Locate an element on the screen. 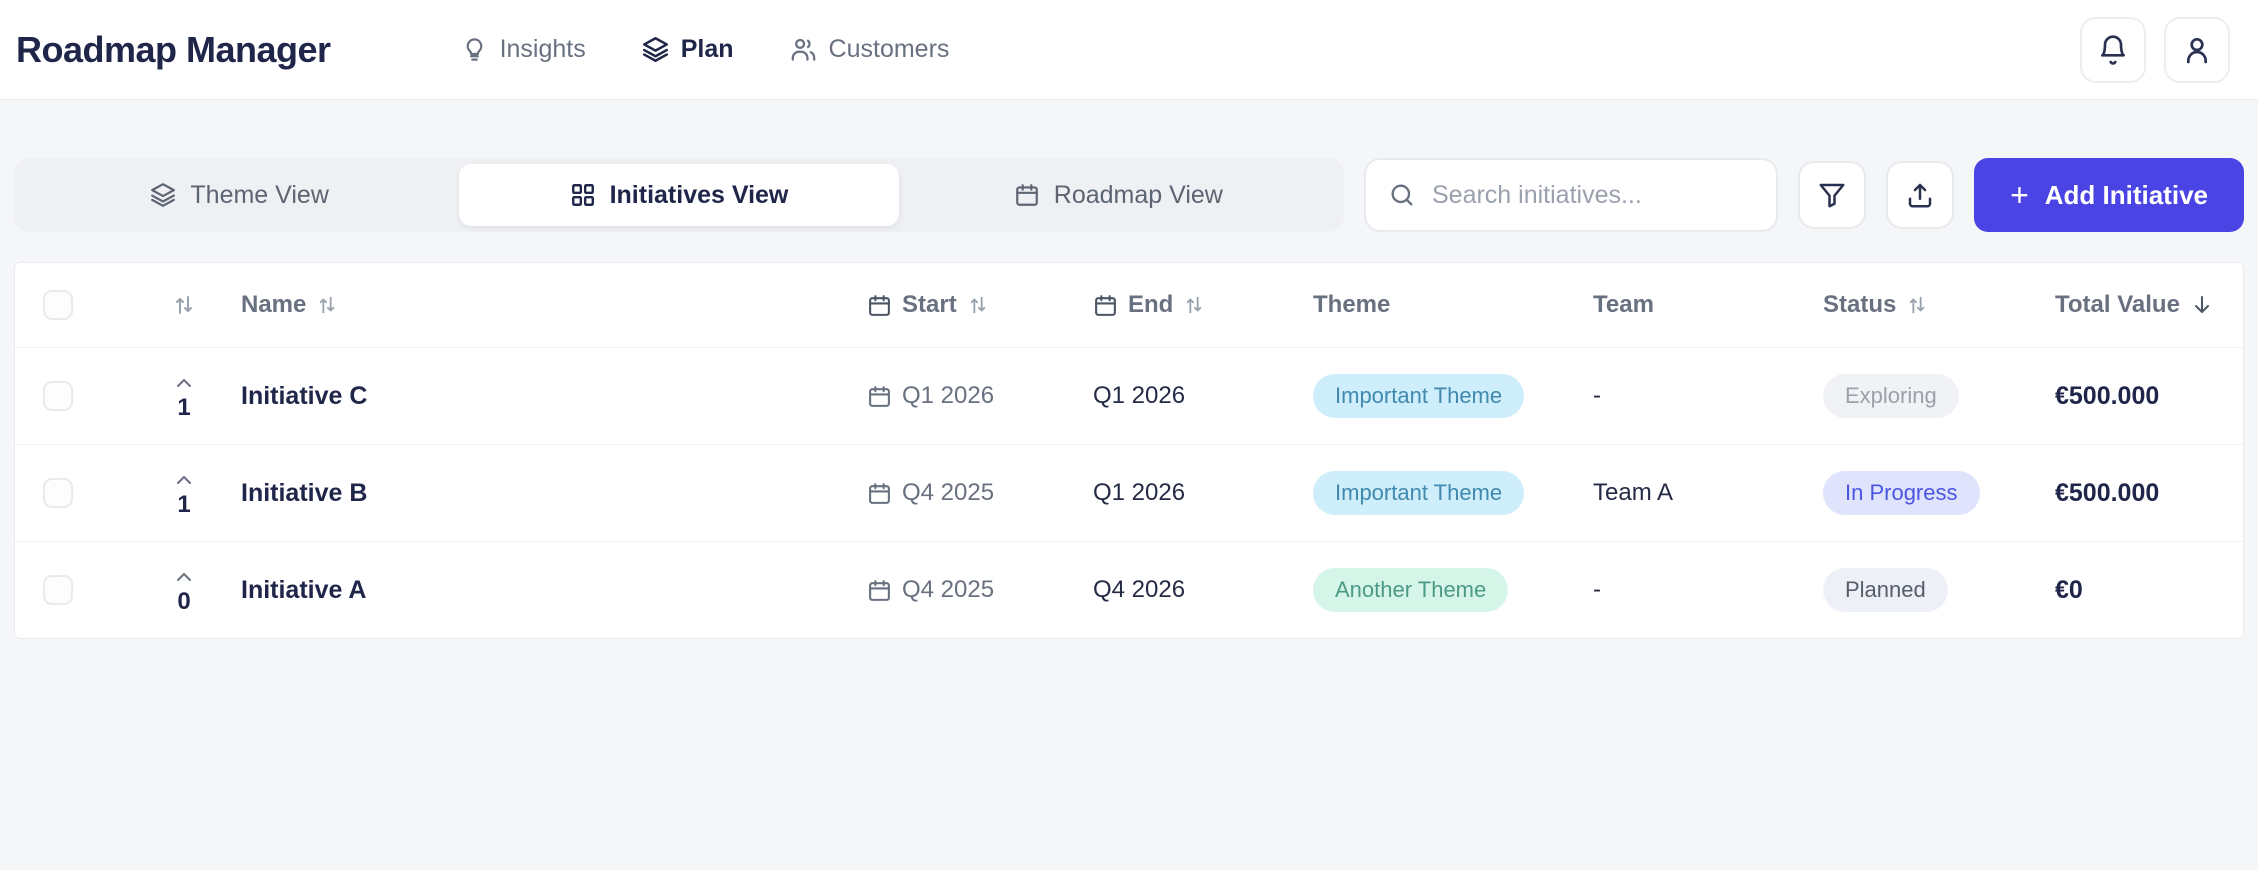 The height and width of the screenshot is (870, 2258). expand-toggle: 0 is located at coordinates (184, 590).